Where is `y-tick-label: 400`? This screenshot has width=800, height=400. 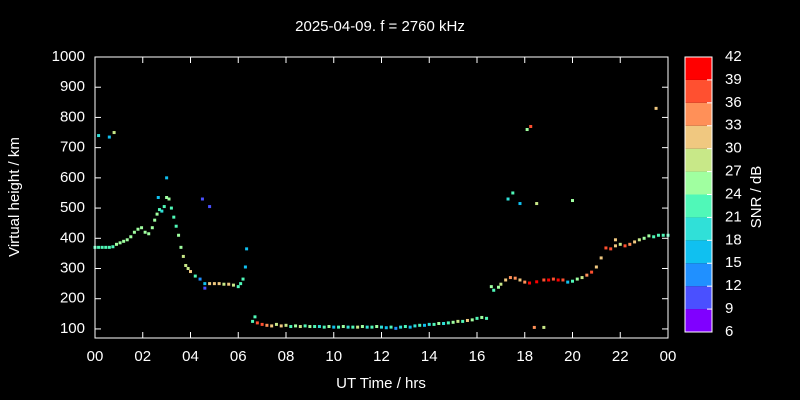
y-tick-label: 400 is located at coordinates (72, 237).